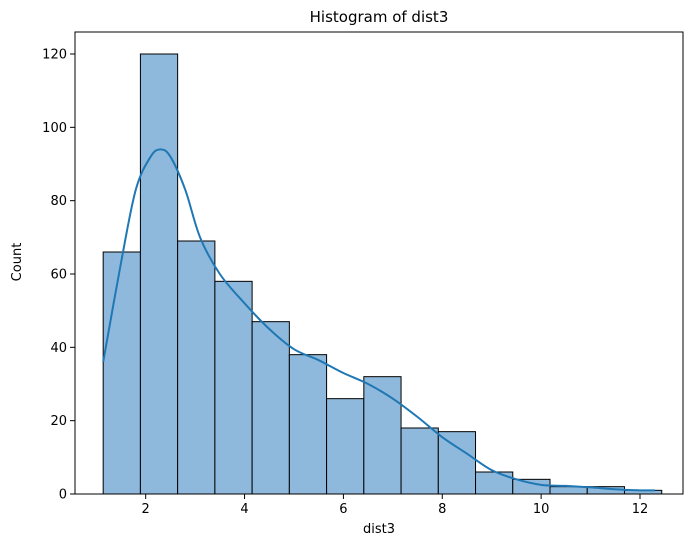 The height and width of the screenshot is (547, 695). Describe the element at coordinates (244, 509) in the screenshot. I see `x-tick-label: 4` at that location.